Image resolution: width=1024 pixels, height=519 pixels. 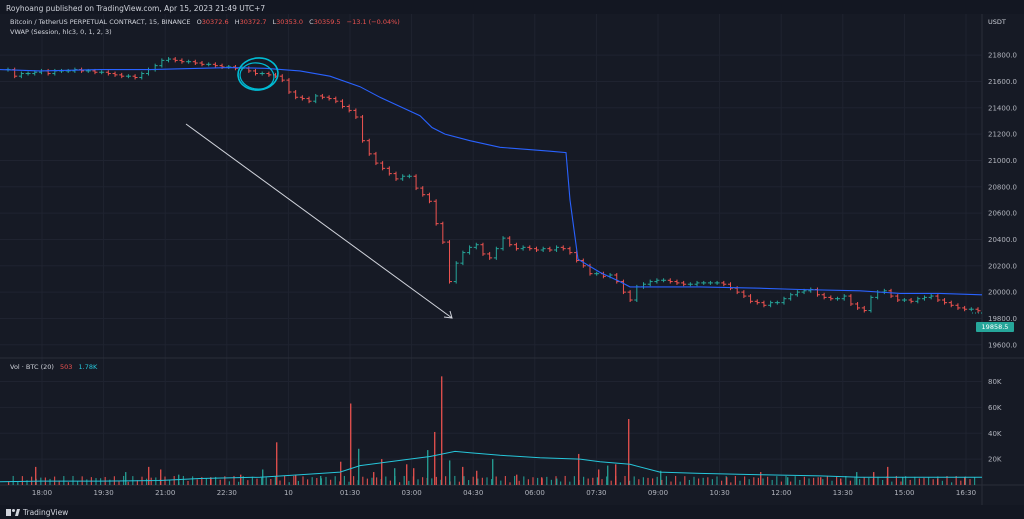 What do you see at coordinates (843, 493) in the screenshot?
I see `time-tick-label: 13:30` at bounding box center [843, 493].